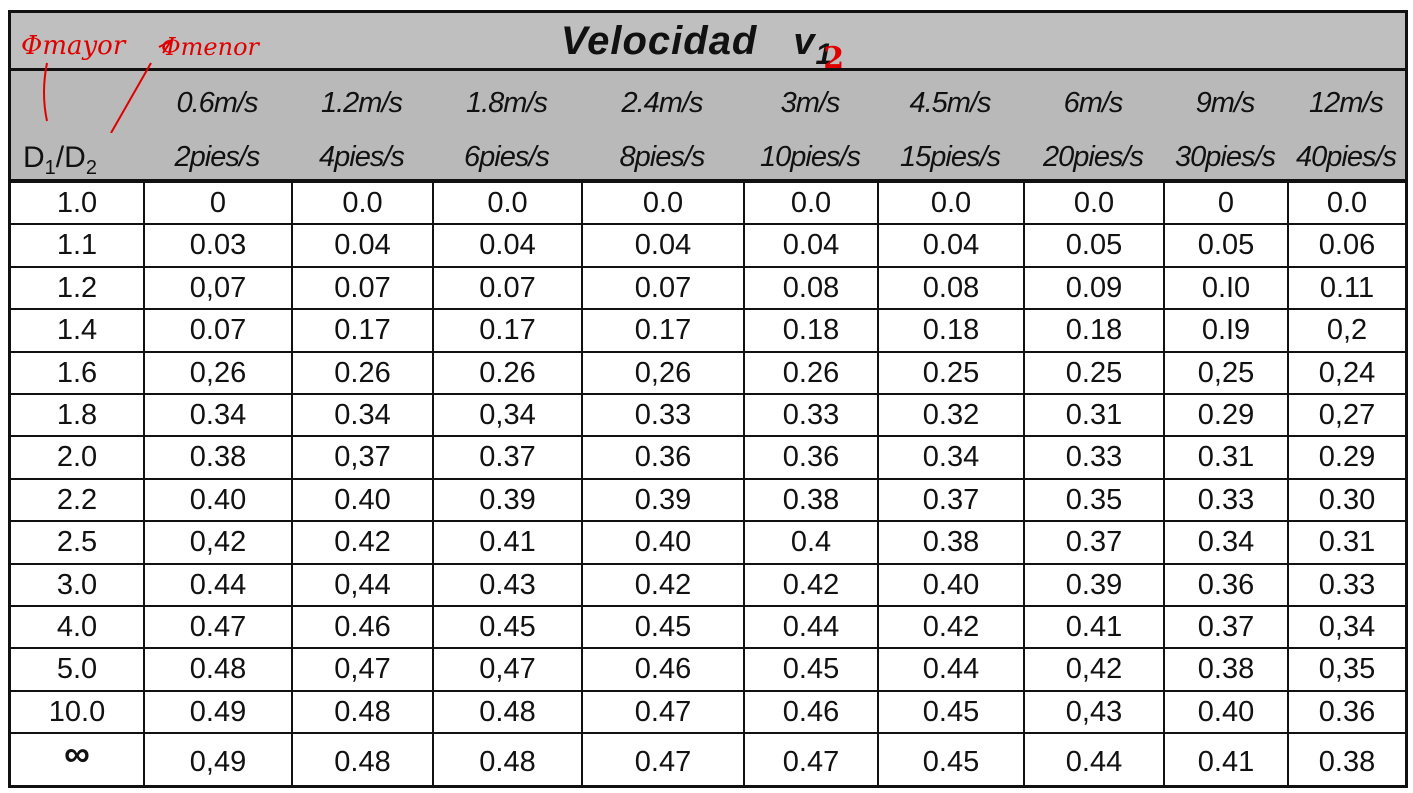 Image resolution: width=1413 pixels, height=793 pixels. What do you see at coordinates (810, 157) in the screenshot?
I see `column-header-imperial: 10pies/s` at bounding box center [810, 157].